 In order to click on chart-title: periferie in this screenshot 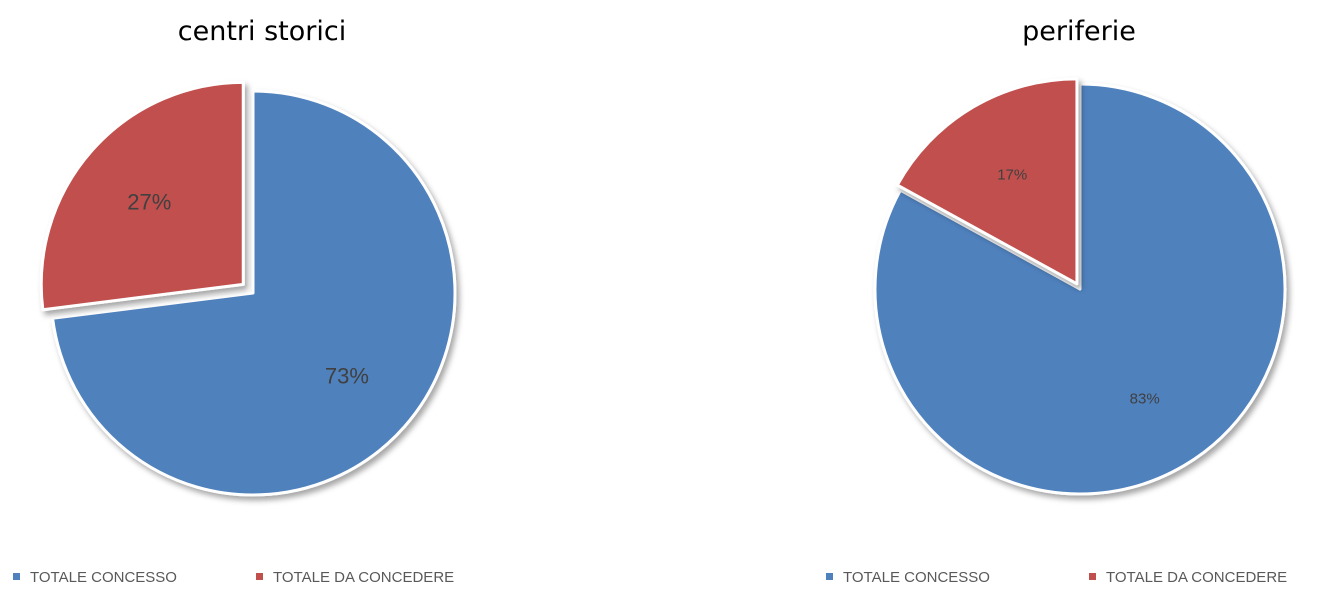, I will do `click(1079, 31)`.